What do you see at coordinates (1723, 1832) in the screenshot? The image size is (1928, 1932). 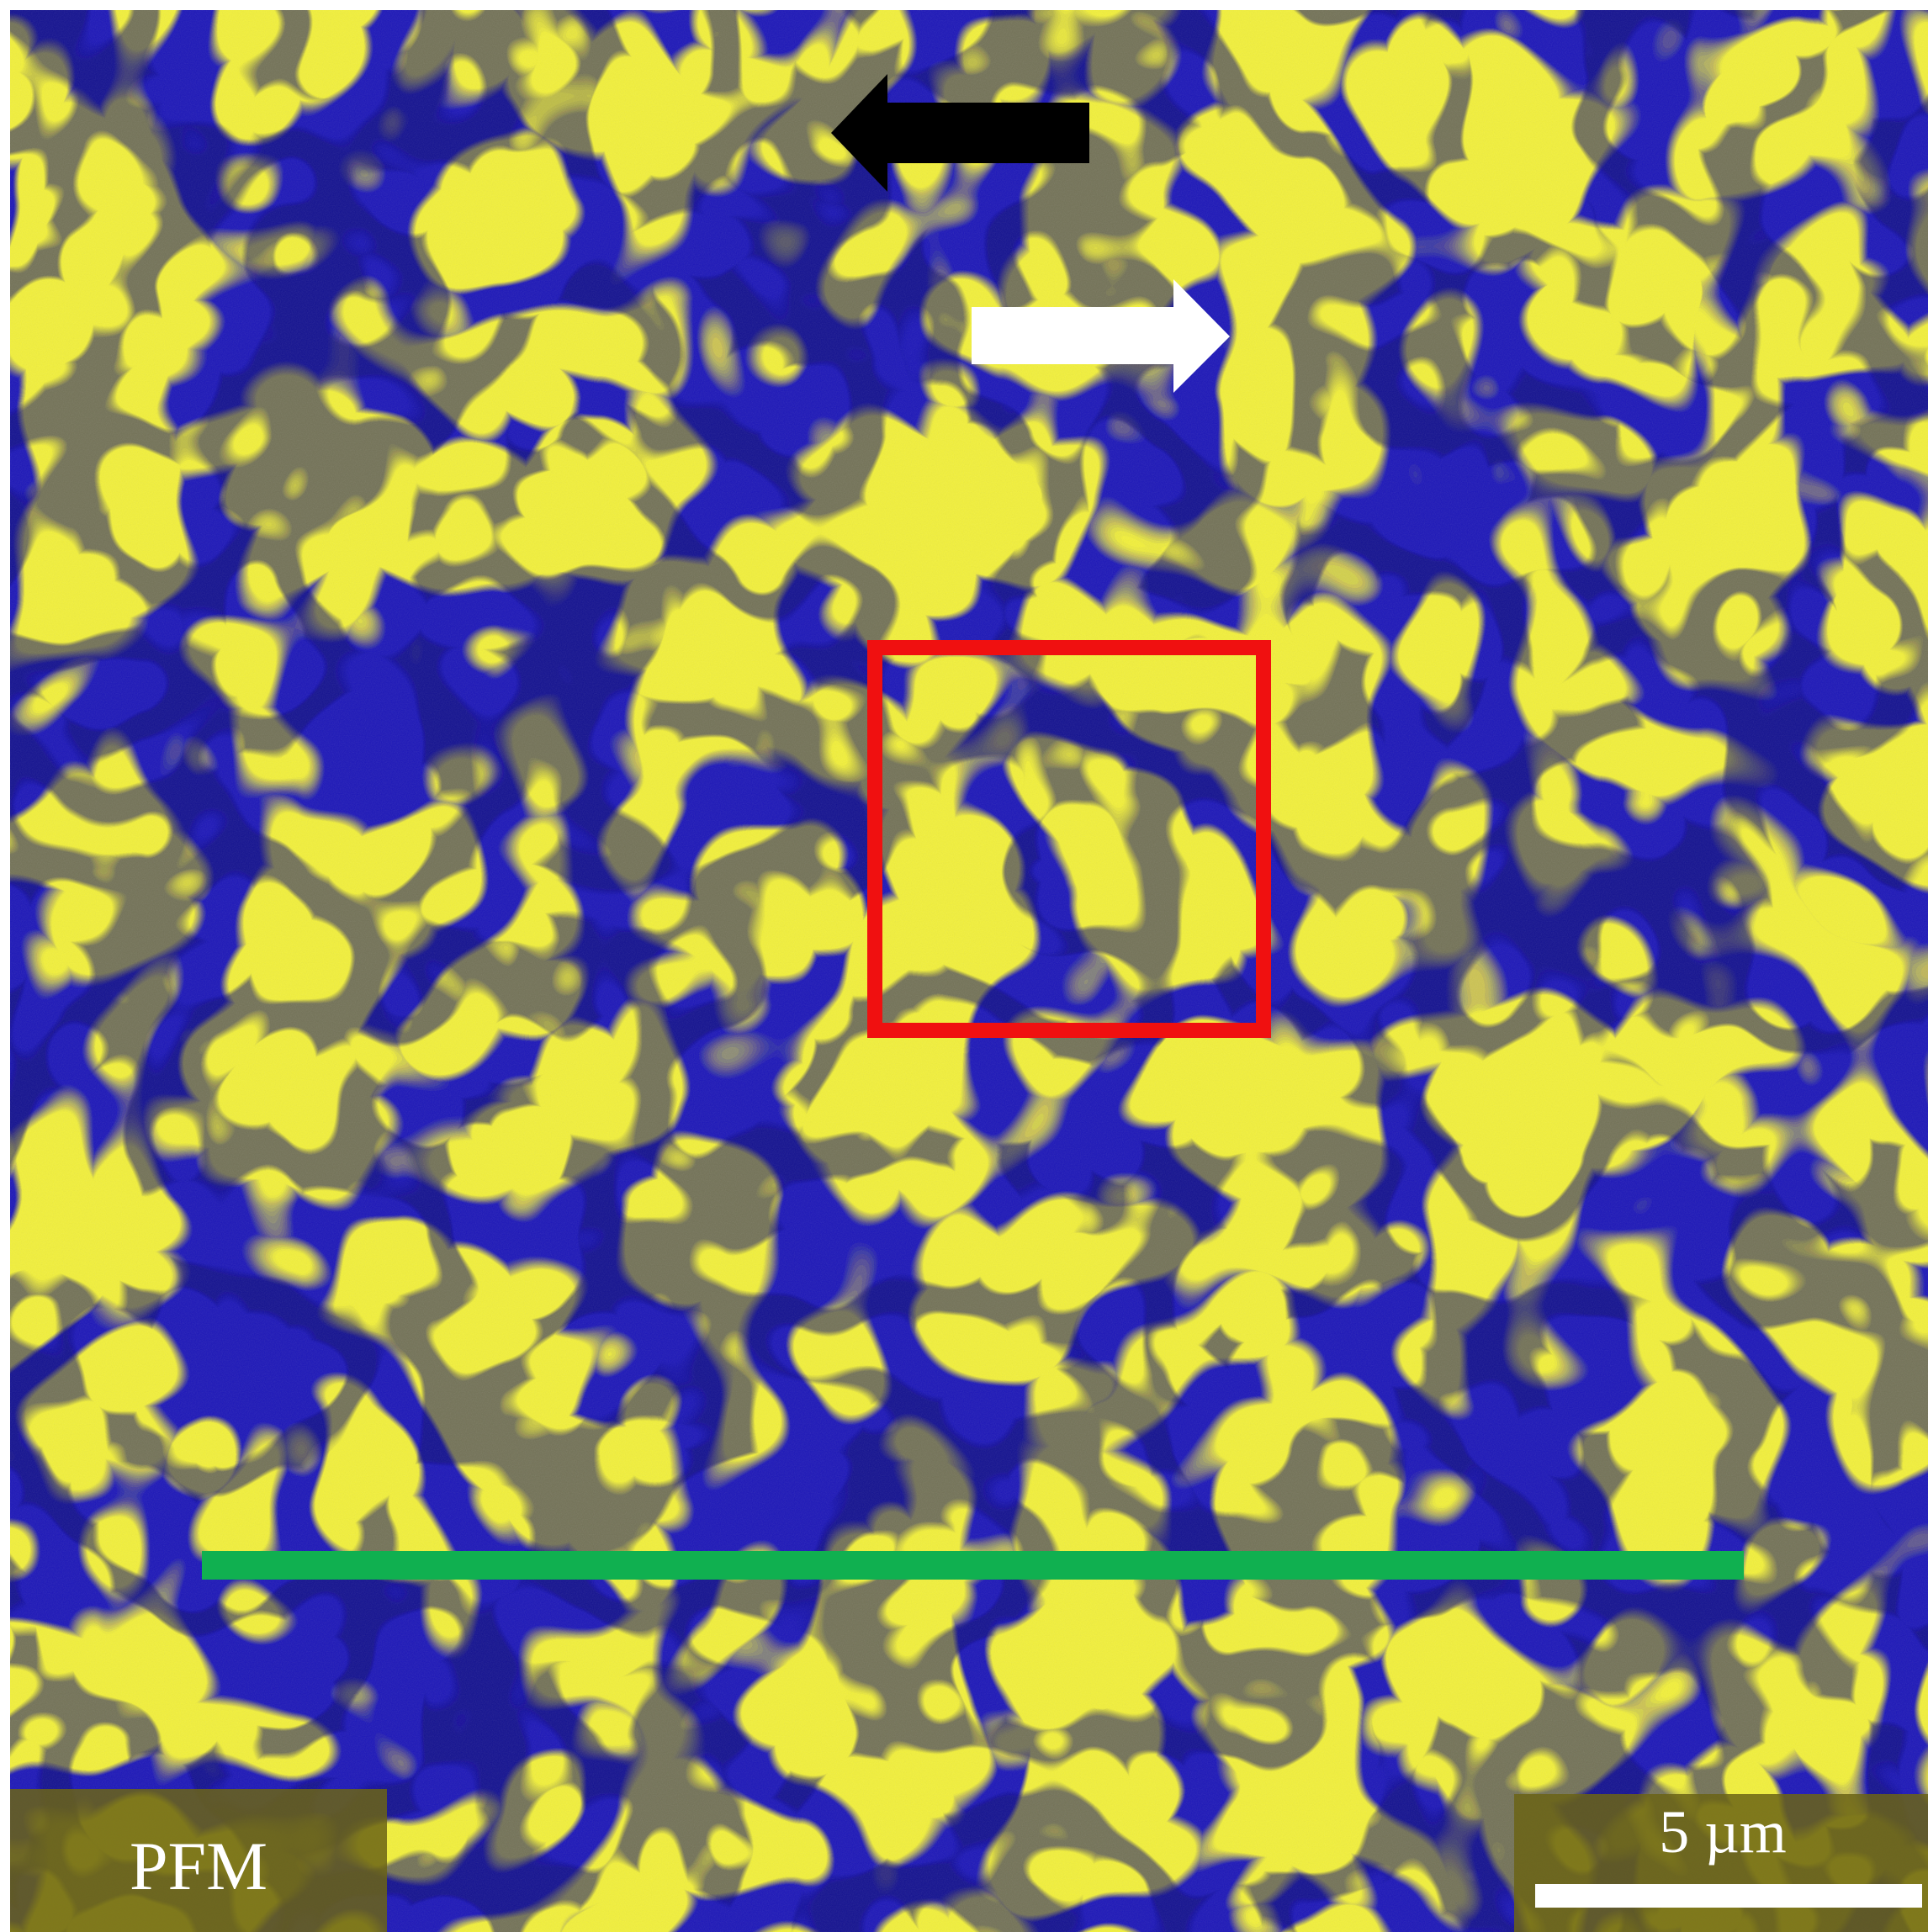 I see `scale-bar-label: 5 µm` at bounding box center [1723, 1832].